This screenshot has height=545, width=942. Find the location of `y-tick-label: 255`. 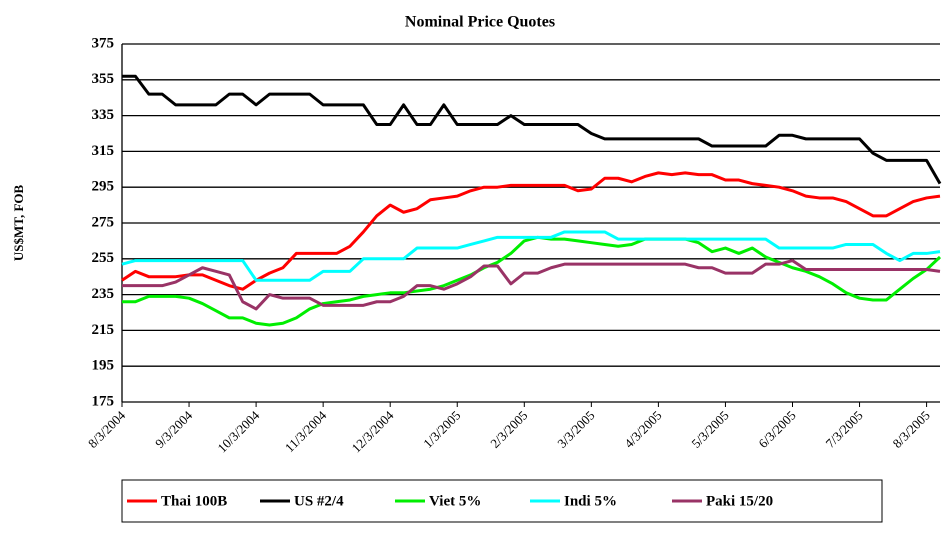

y-tick-label: 255 is located at coordinates (103, 258).